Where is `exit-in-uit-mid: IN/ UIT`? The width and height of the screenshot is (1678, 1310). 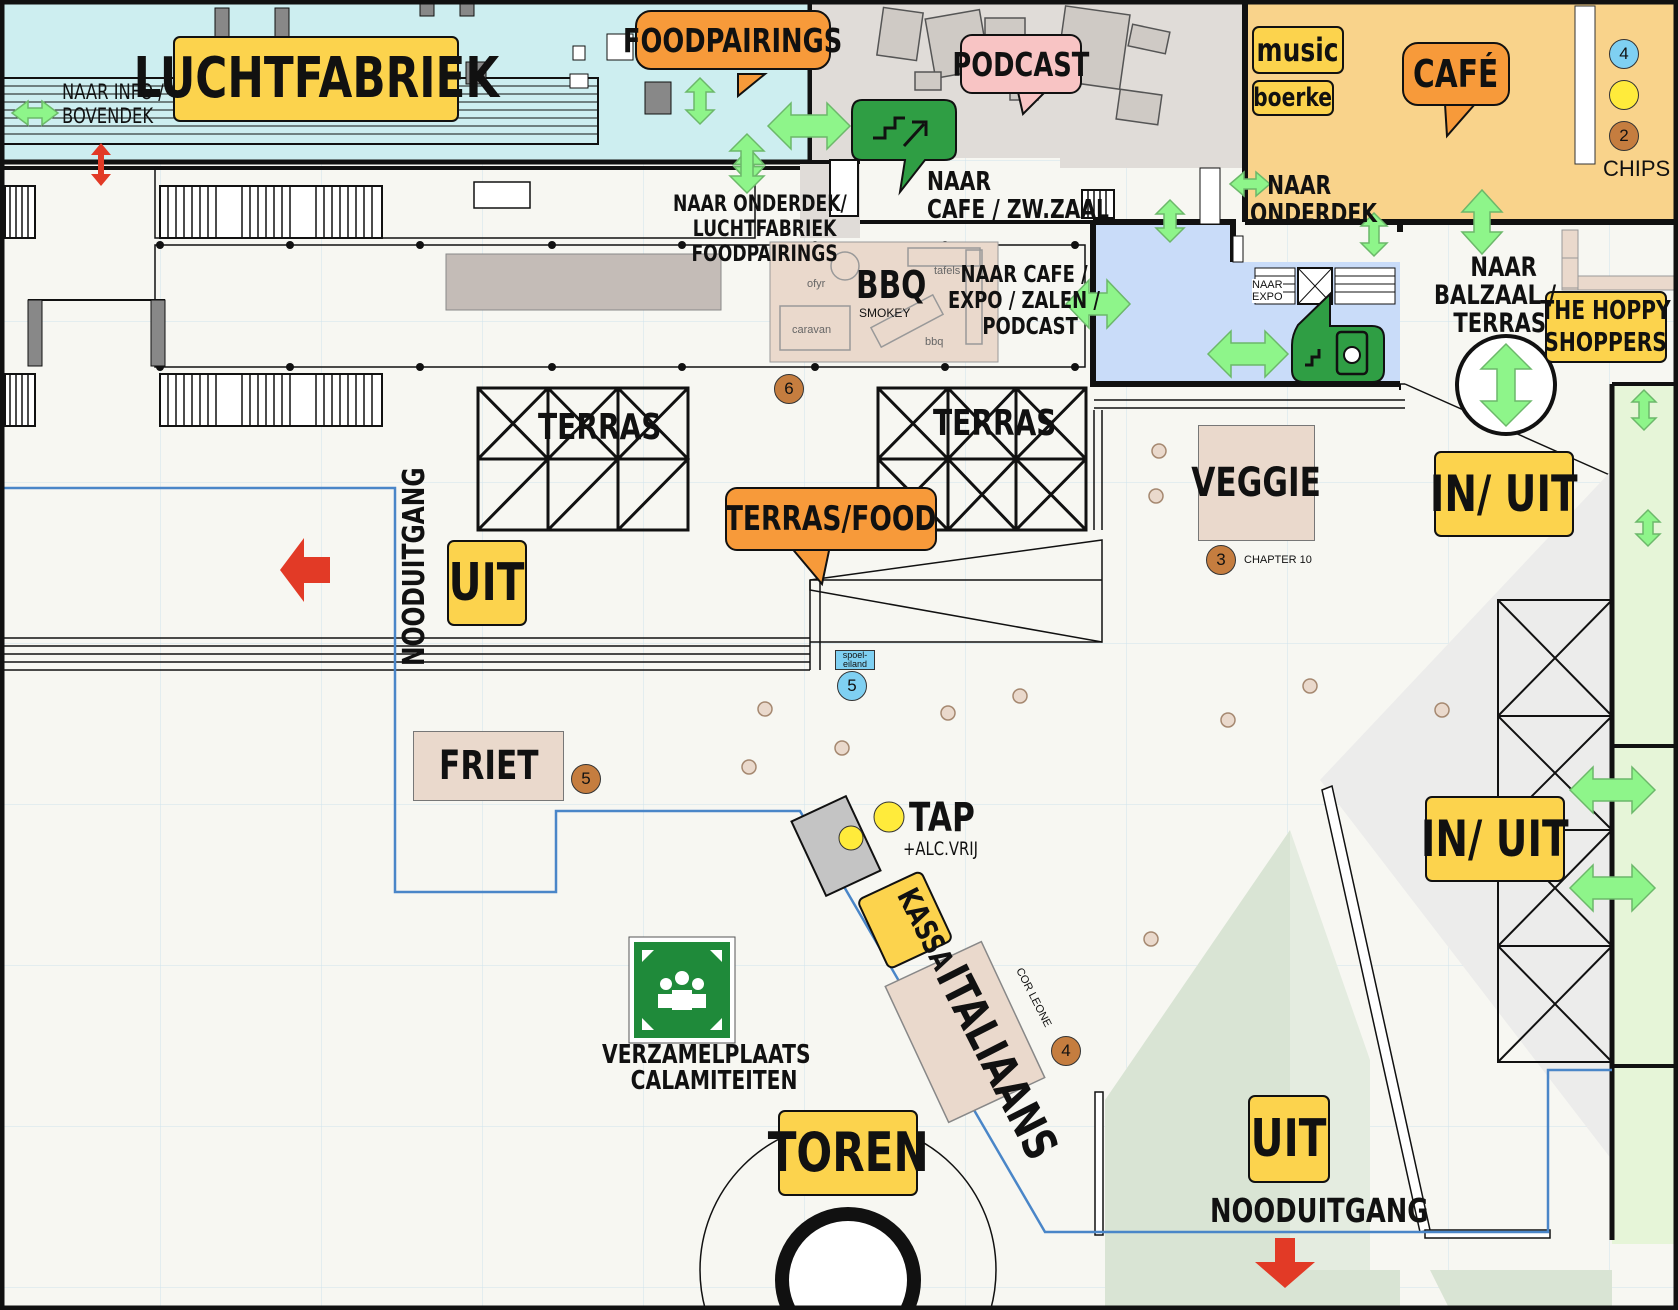 exit-in-uit-mid: IN/ UIT is located at coordinates (1495, 839).